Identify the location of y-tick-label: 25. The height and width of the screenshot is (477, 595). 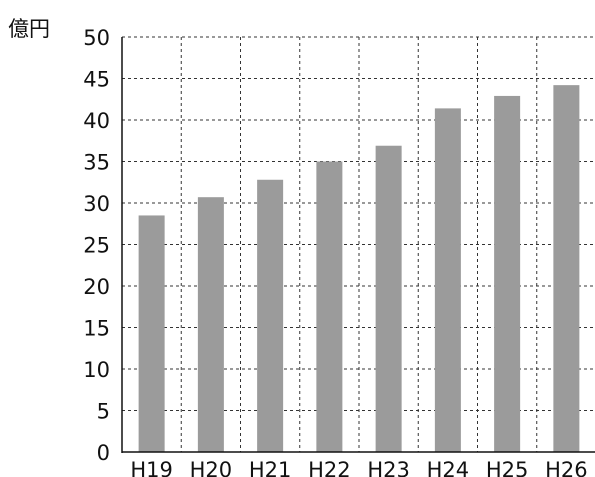
(96, 246).